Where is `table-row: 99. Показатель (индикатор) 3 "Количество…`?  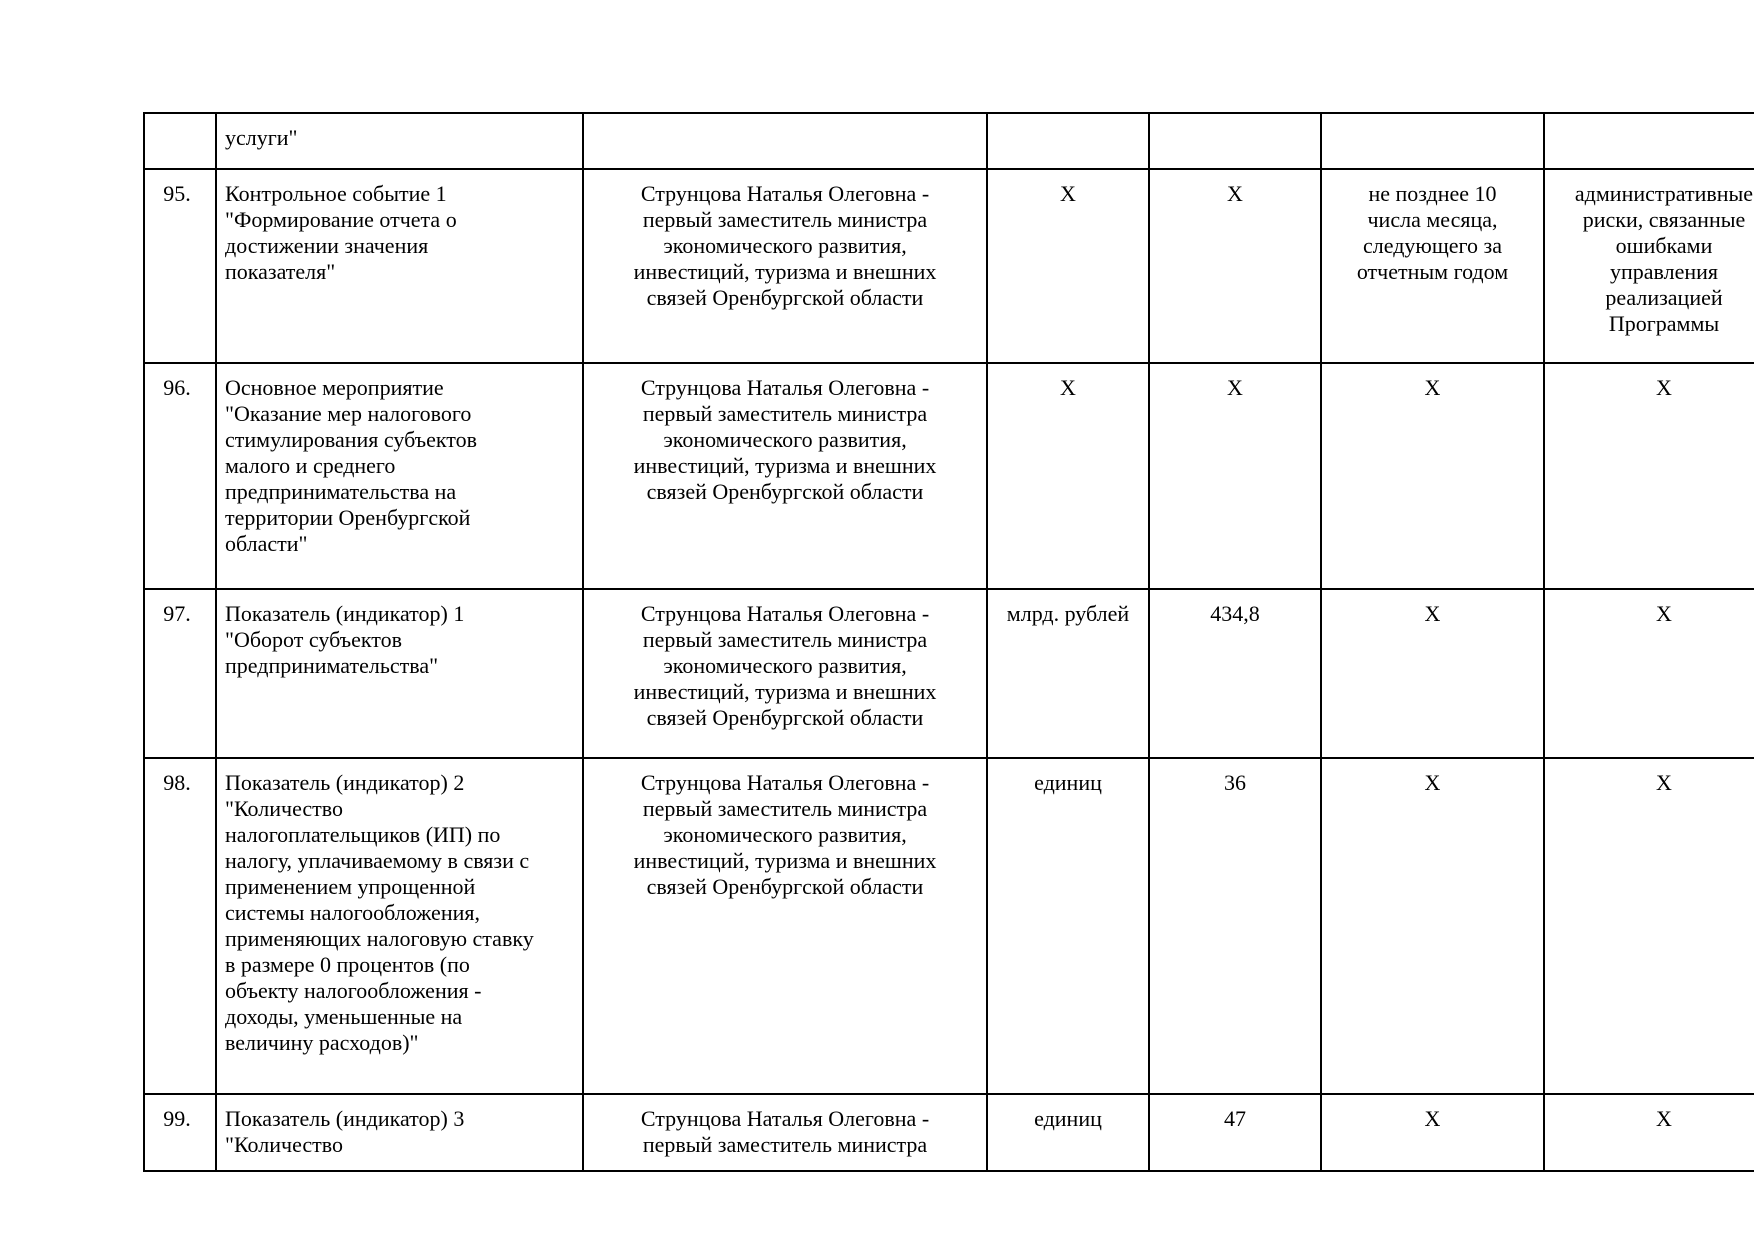 table-row: 99. Показатель (индикатор) 3 "Количество… is located at coordinates (948, 1132).